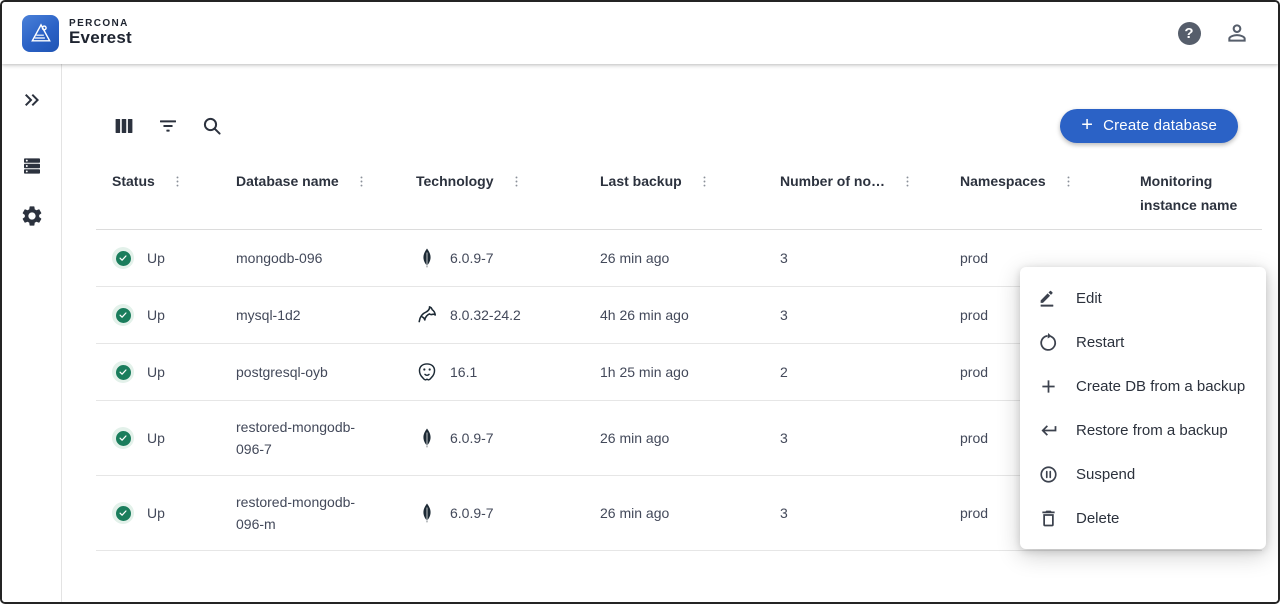 The image size is (1280, 604). I want to click on column-header-last-backup: Last backup, so click(674, 181).